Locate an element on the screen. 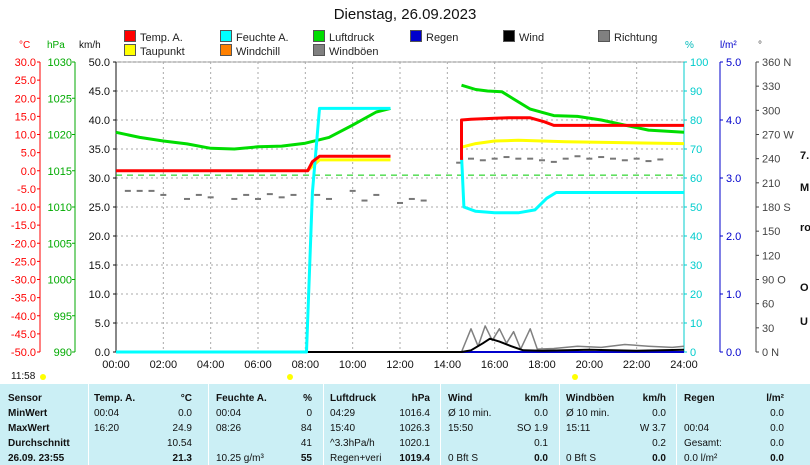  table-cell-note: Ø 10 min. is located at coordinates (588, 413).